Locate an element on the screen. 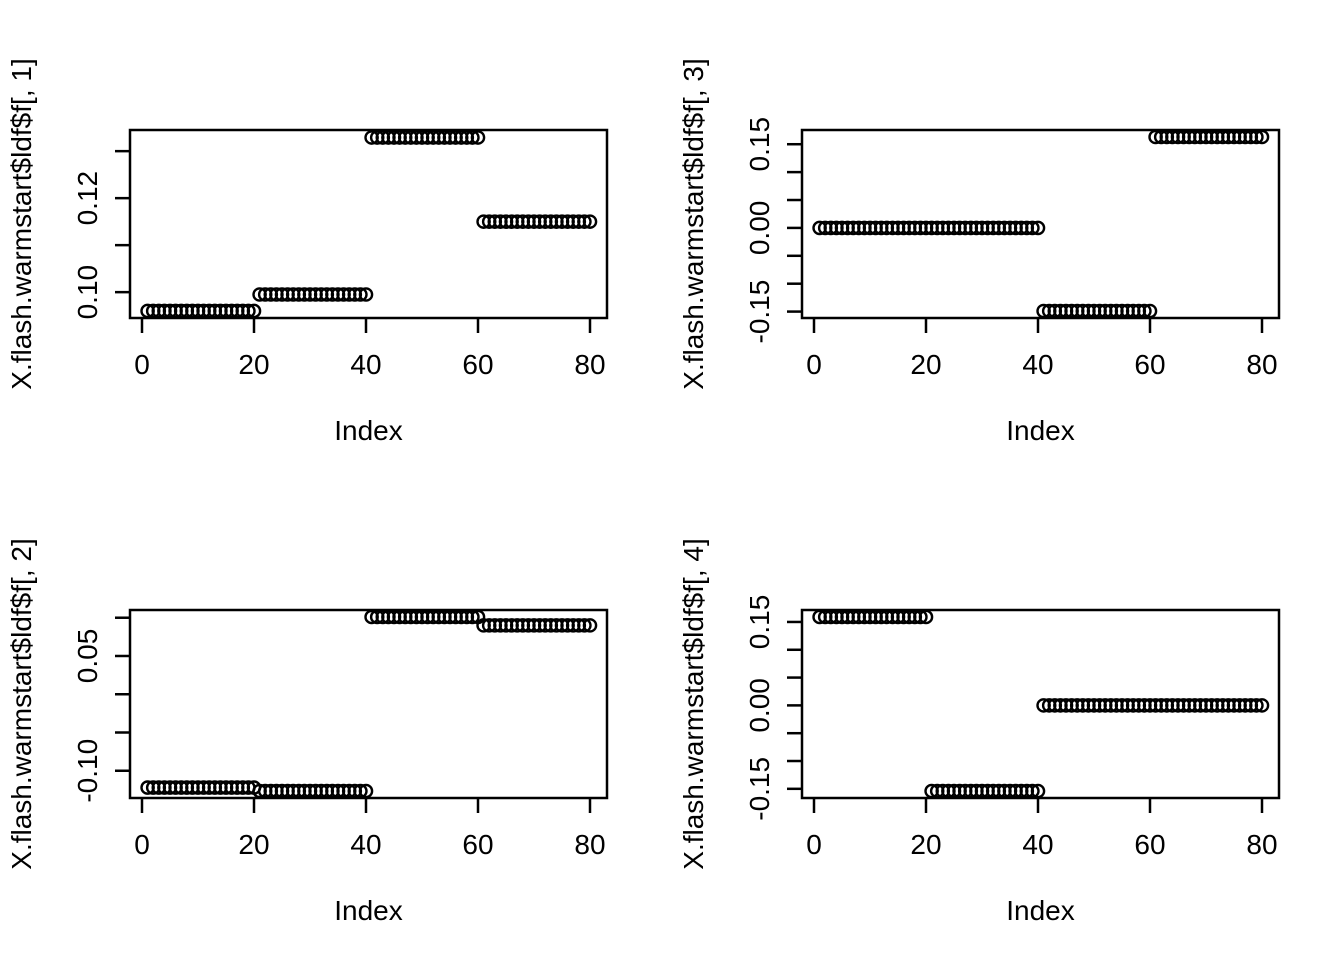  y-tick-label: -0.10 is located at coordinates (87, 771).